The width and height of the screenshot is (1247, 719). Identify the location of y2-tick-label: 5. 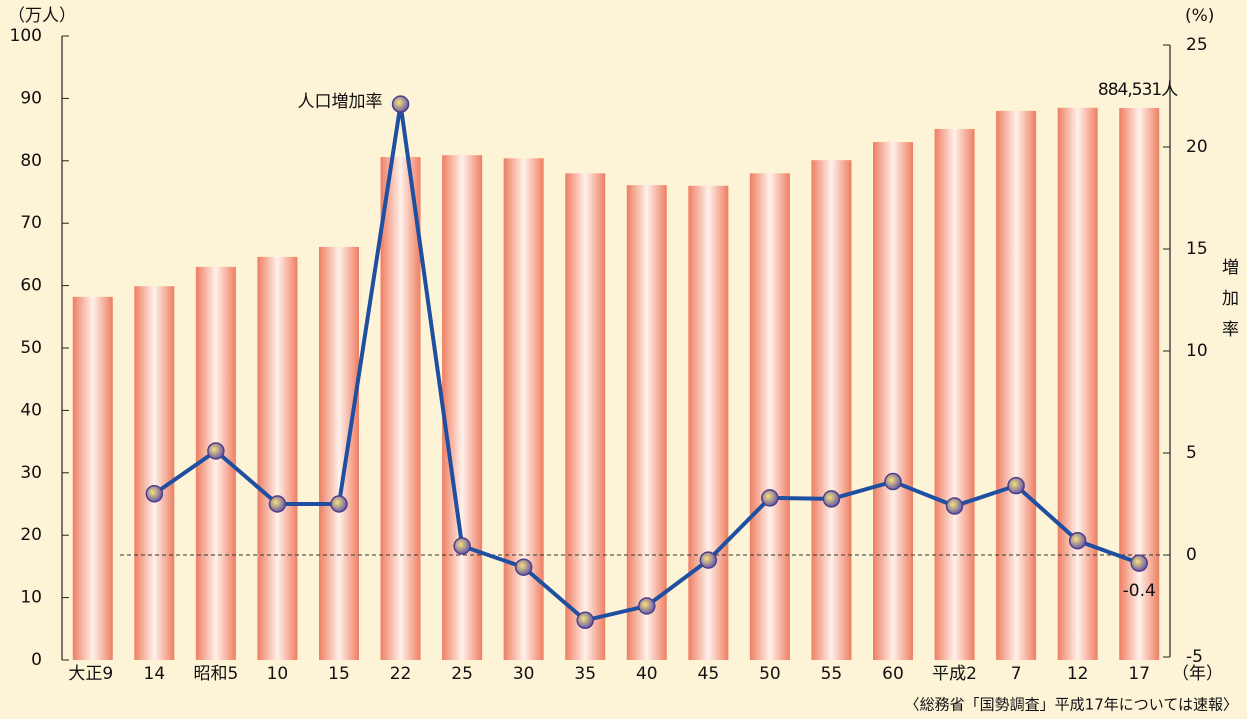
(1191, 453).